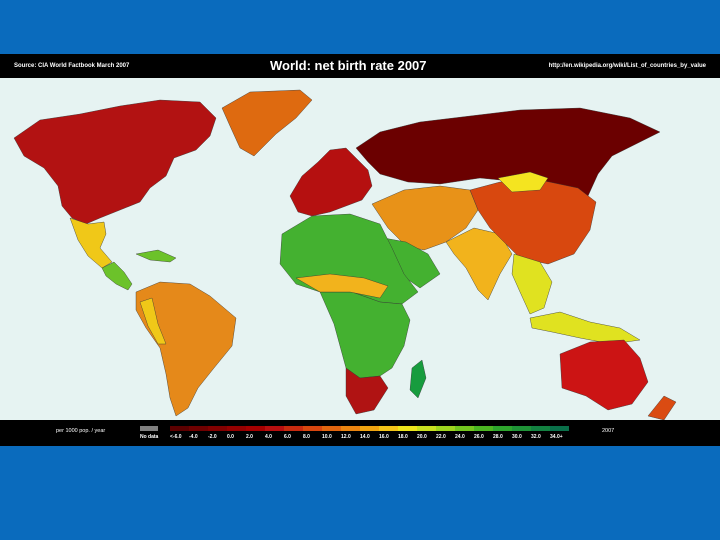 The width and height of the screenshot is (720, 540). What do you see at coordinates (331, 182) in the screenshot?
I see `region-europe` at bounding box center [331, 182].